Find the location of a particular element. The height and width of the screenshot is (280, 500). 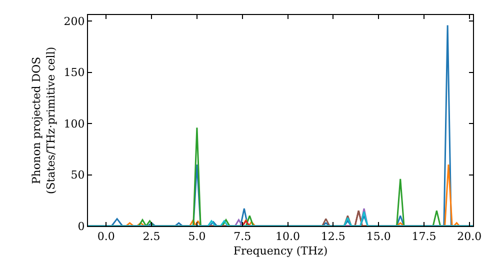

y-axis-title: Phonon projected DOS (States/THz·primitive cell) is located at coordinates (44, 120).